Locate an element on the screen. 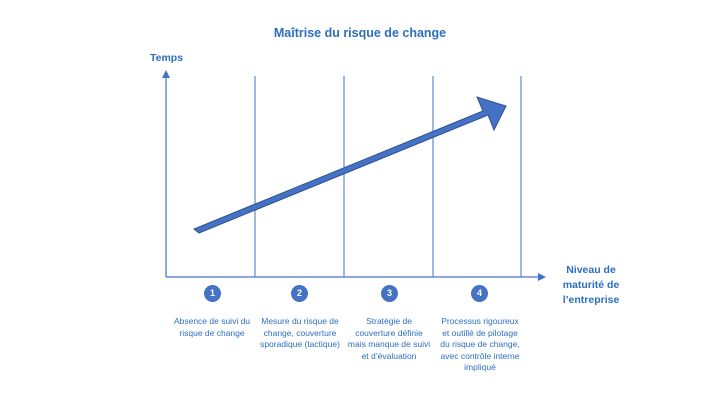 Image resolution: width=720 pixels, height=405 pixels. x-axis-label: Niveau de maturité de l’entreprise is located at coordinates (591, 285).